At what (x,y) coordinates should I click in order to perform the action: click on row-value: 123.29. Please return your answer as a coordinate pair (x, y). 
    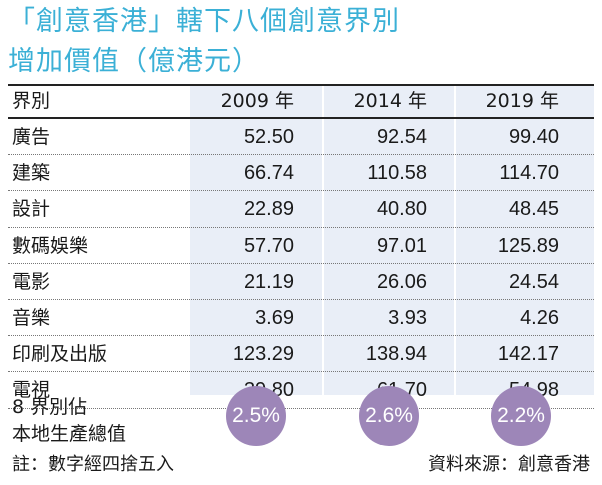
    Looking at the image, I should click on (263, 354).